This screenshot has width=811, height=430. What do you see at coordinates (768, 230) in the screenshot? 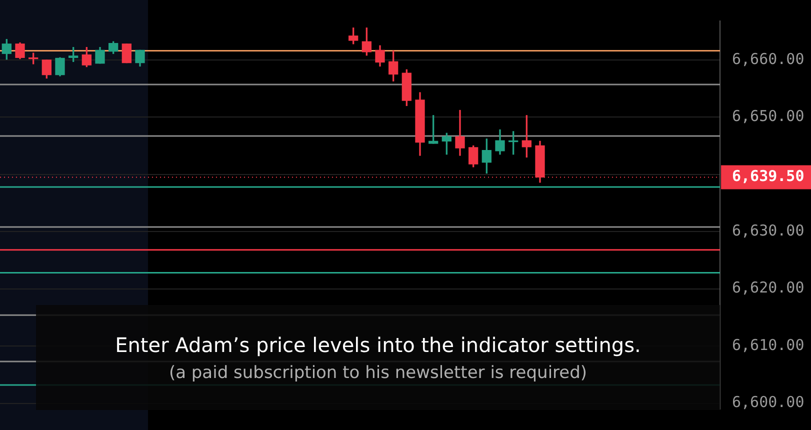
I see `y-tick-label: 6,630.00` at bounding box center [768, 230].